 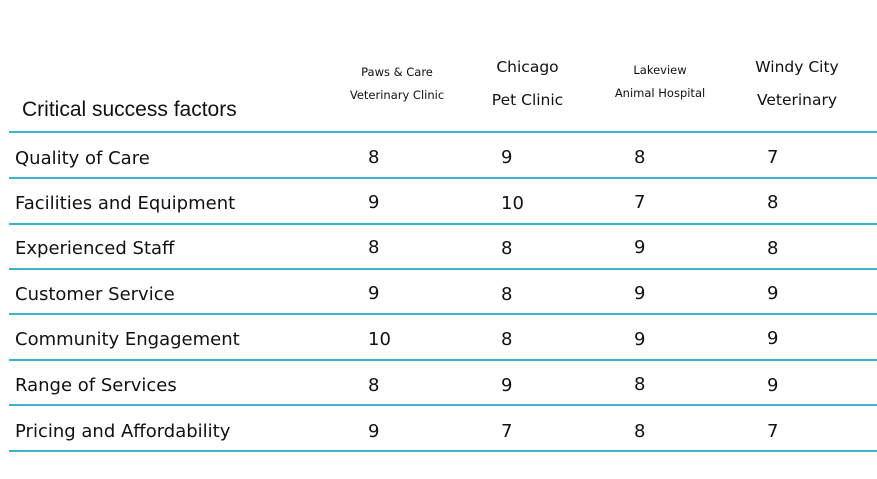 I want to click on column-header-line: Animal Hospital, so click(x=660, y=93).